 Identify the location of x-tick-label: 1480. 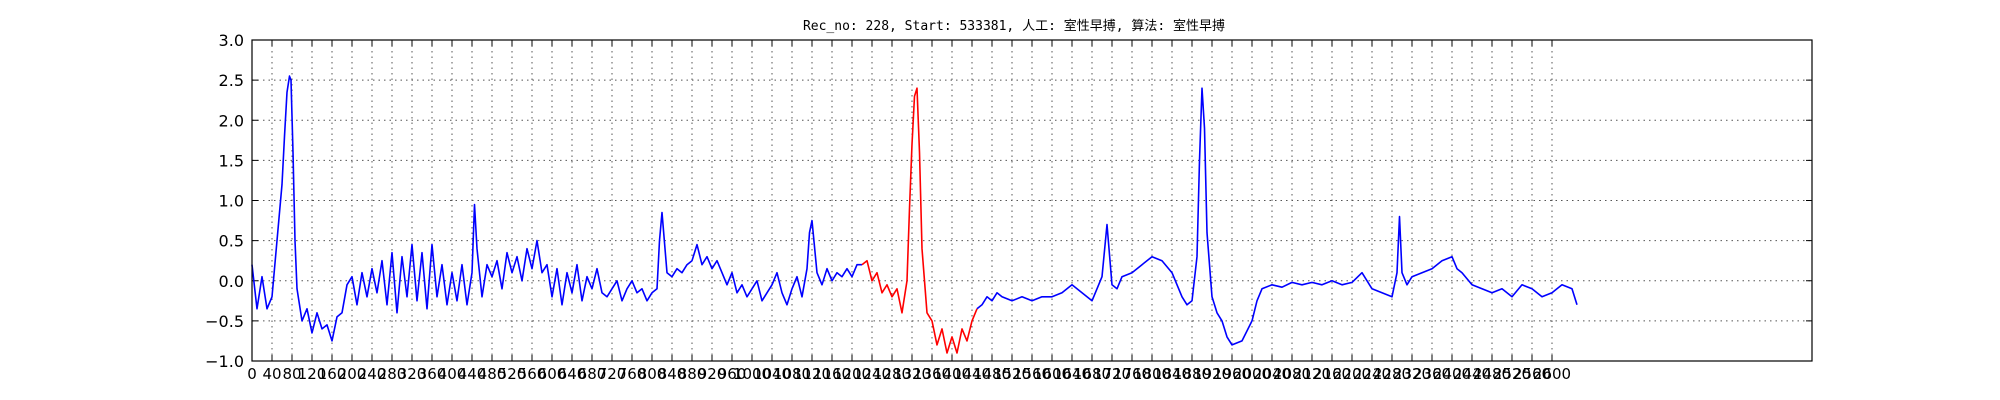
(992, 374).